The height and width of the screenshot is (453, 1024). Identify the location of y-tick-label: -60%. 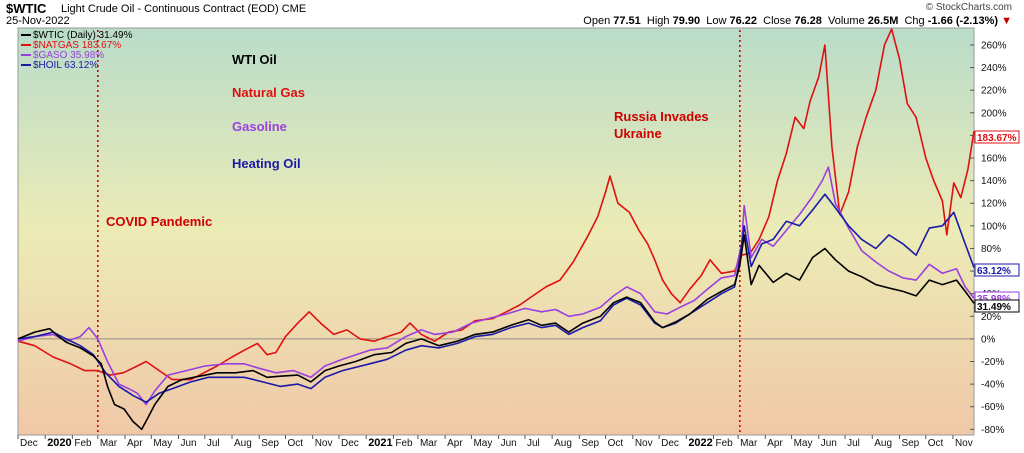
(992, 407).